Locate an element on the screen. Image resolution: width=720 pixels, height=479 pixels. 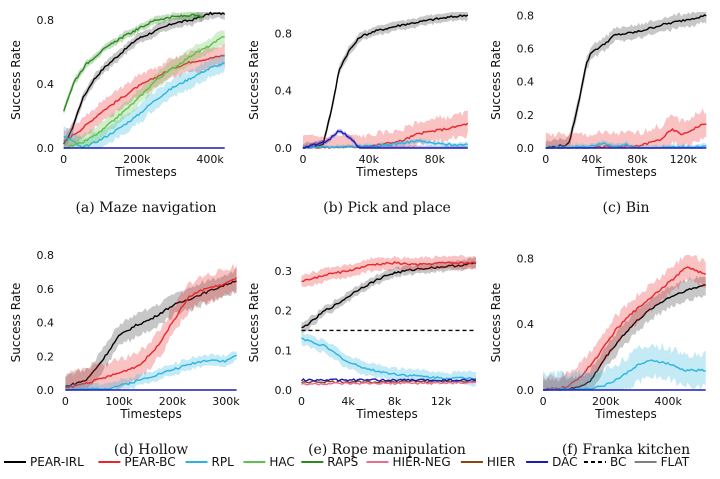
legend-item: PEAR-IRL is located at coordinates (44, 462).